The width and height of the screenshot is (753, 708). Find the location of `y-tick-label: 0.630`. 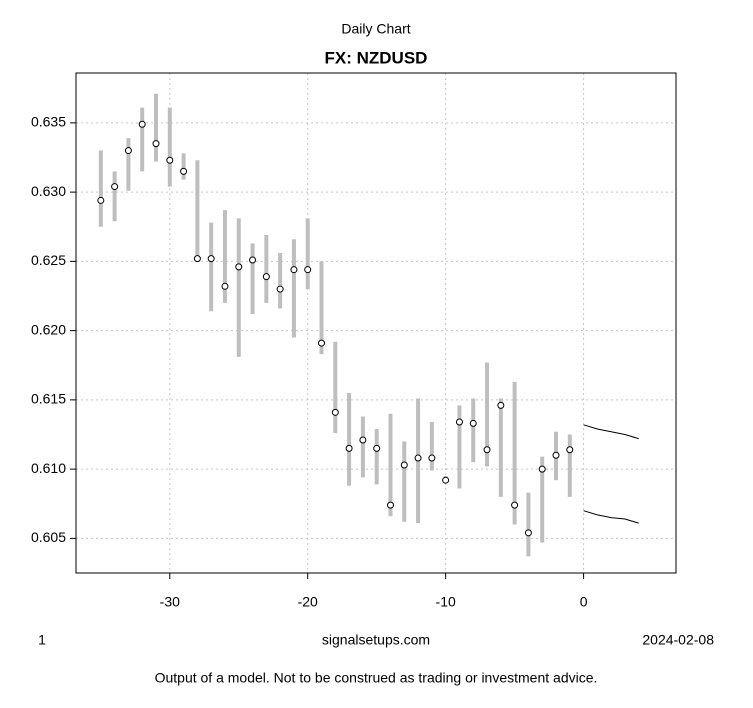

y-tick-label: 0.630 is located at coordinates (48, 191).